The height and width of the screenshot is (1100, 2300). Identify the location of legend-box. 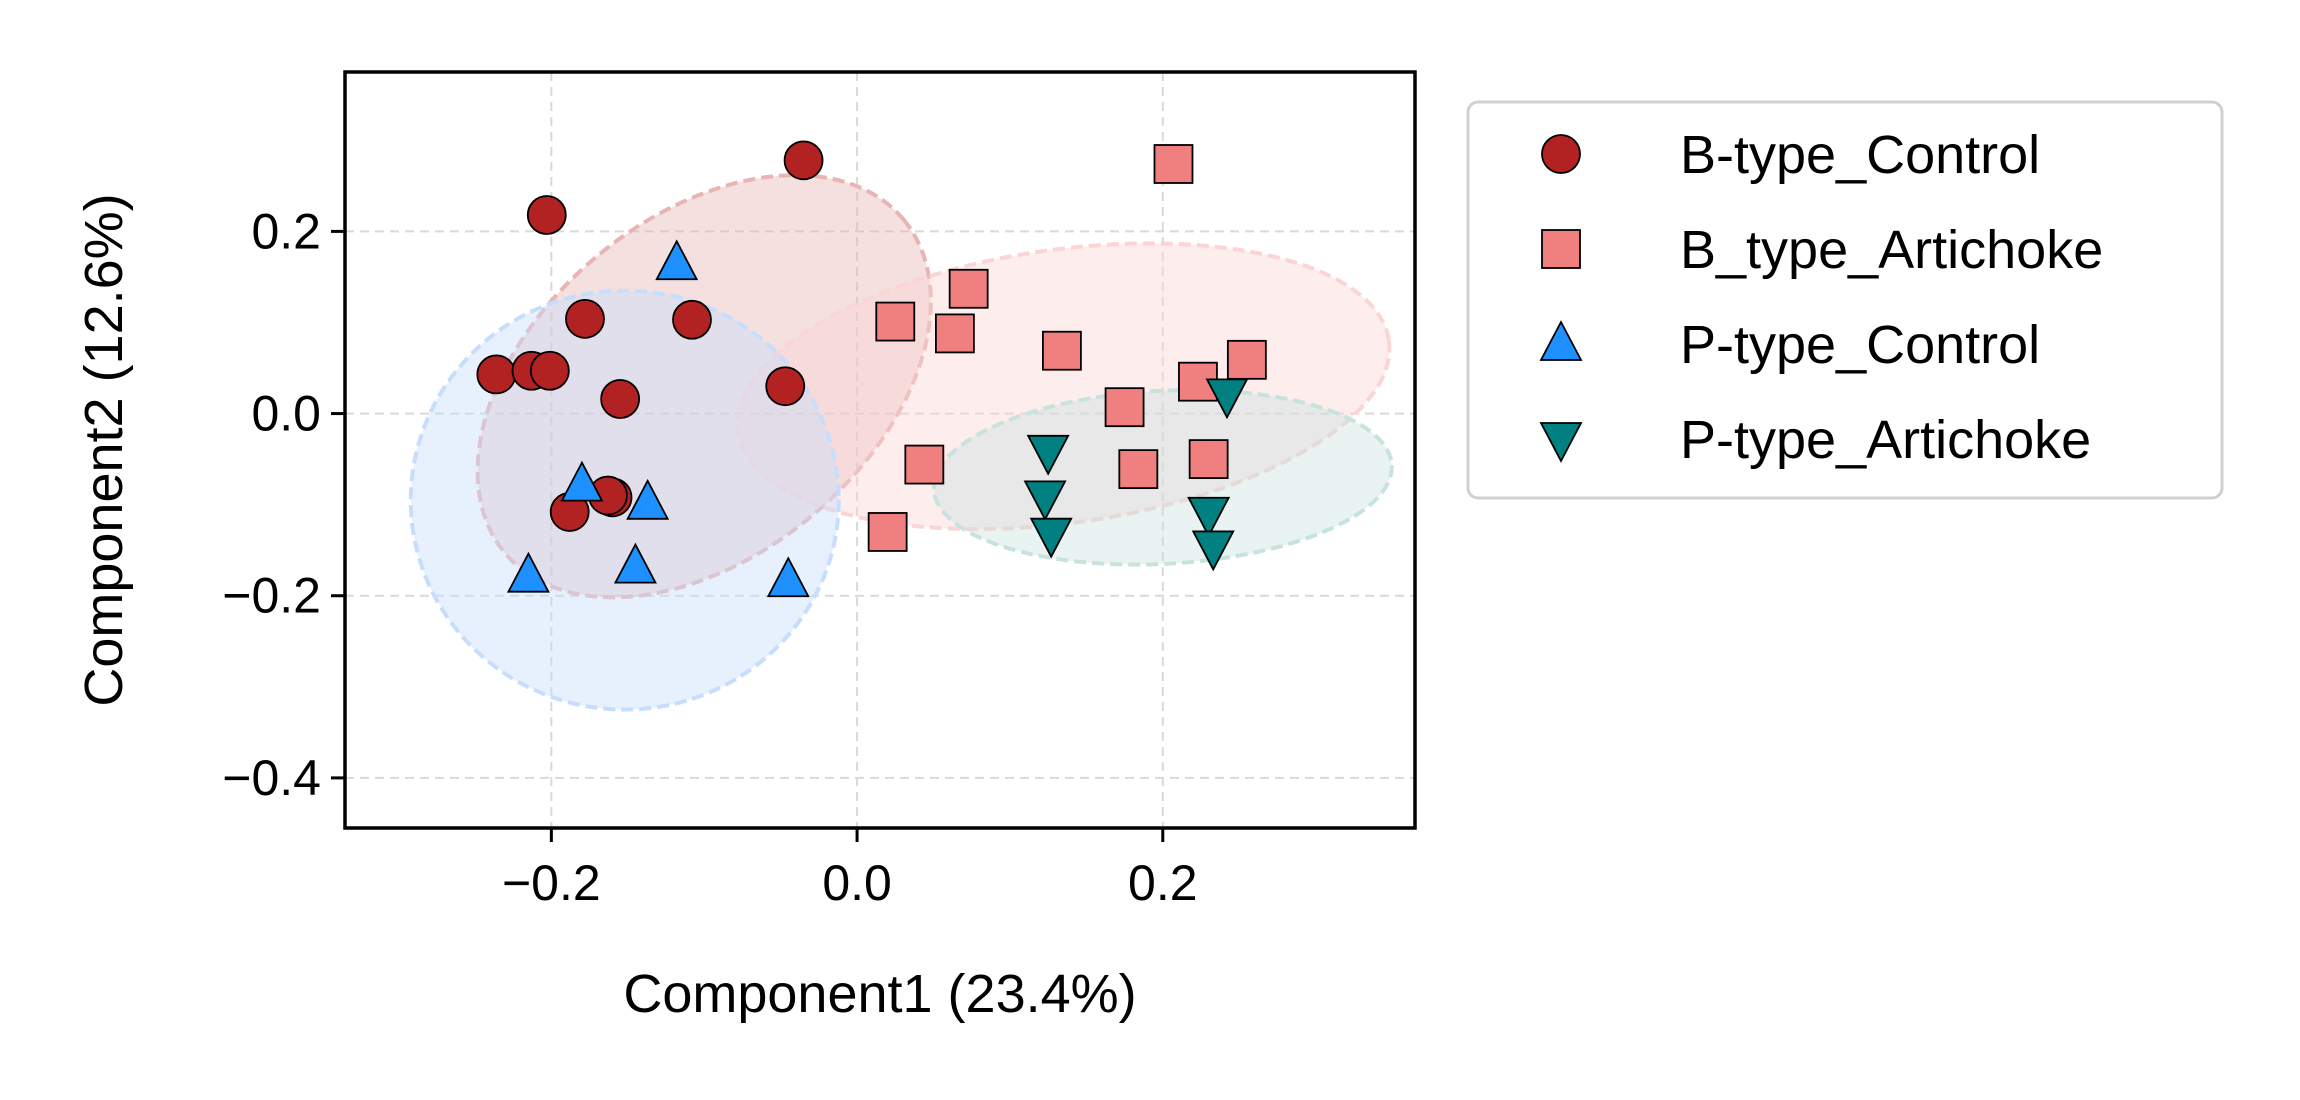
(1845, 300).